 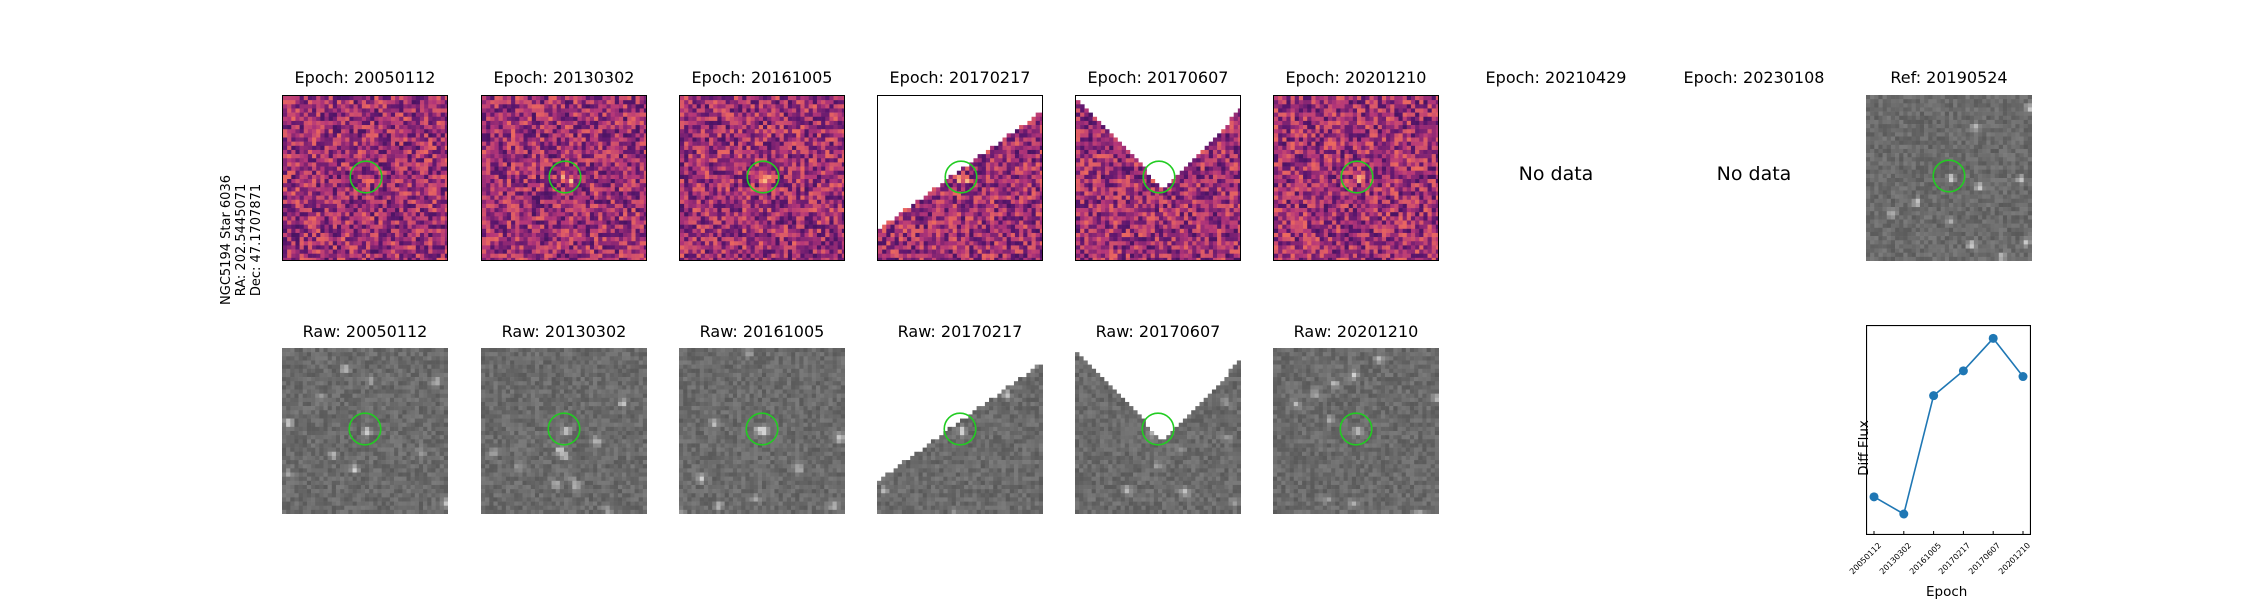 I want to click on x-tick-label-0: 20050112, so click(x=1865, y=559).